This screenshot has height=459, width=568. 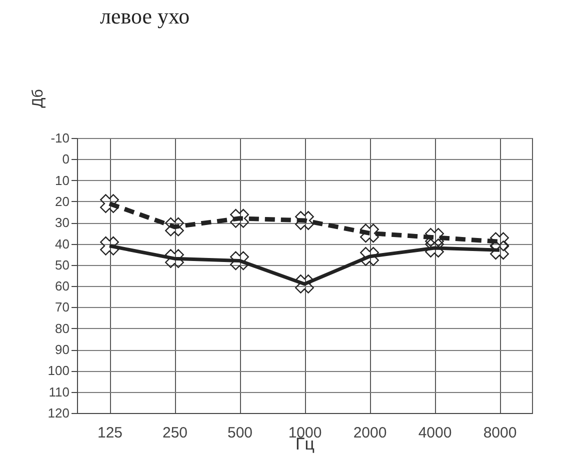 What do you see at coordinates (60, 138) in the screenshot?
I see `y-tick-label: -10` at bounding box center [60, 138].